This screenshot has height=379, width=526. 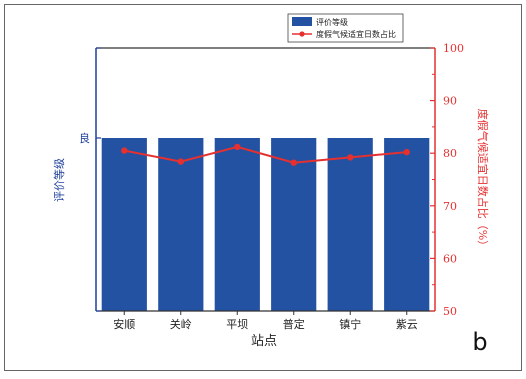 I want to click on x-tick-label-4: 镇宁, so click(x=350, y=324).